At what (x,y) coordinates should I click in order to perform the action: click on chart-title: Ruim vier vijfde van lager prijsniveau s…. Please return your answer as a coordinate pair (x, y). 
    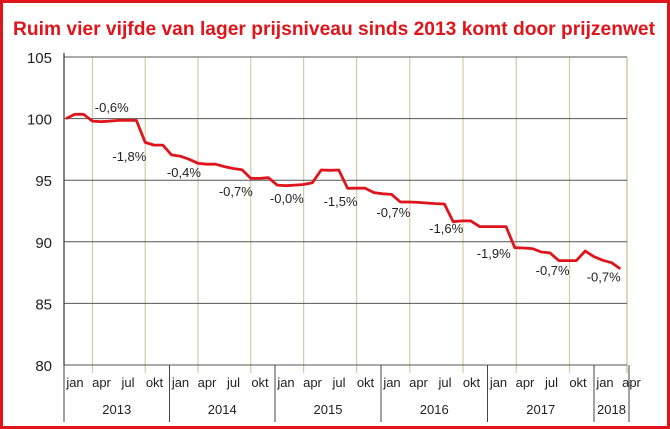
    Looking at the image, I should click on (334, 29).